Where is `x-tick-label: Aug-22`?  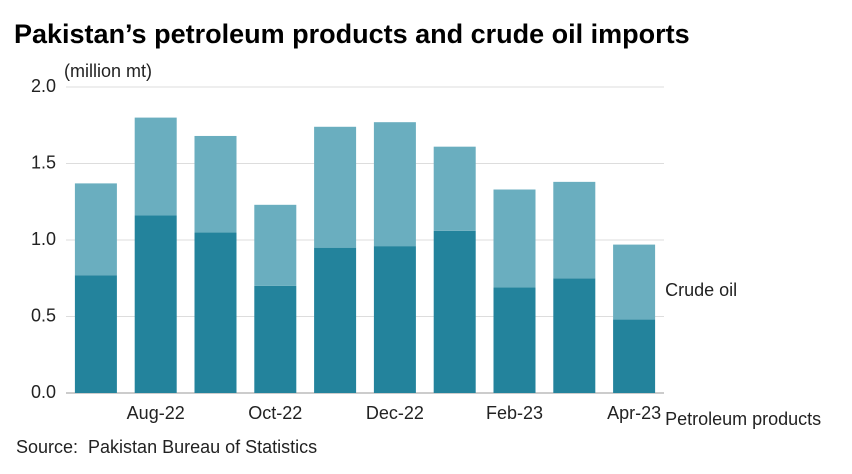 x-tick-label: Aug-22 is located at coordinates (156, 413).